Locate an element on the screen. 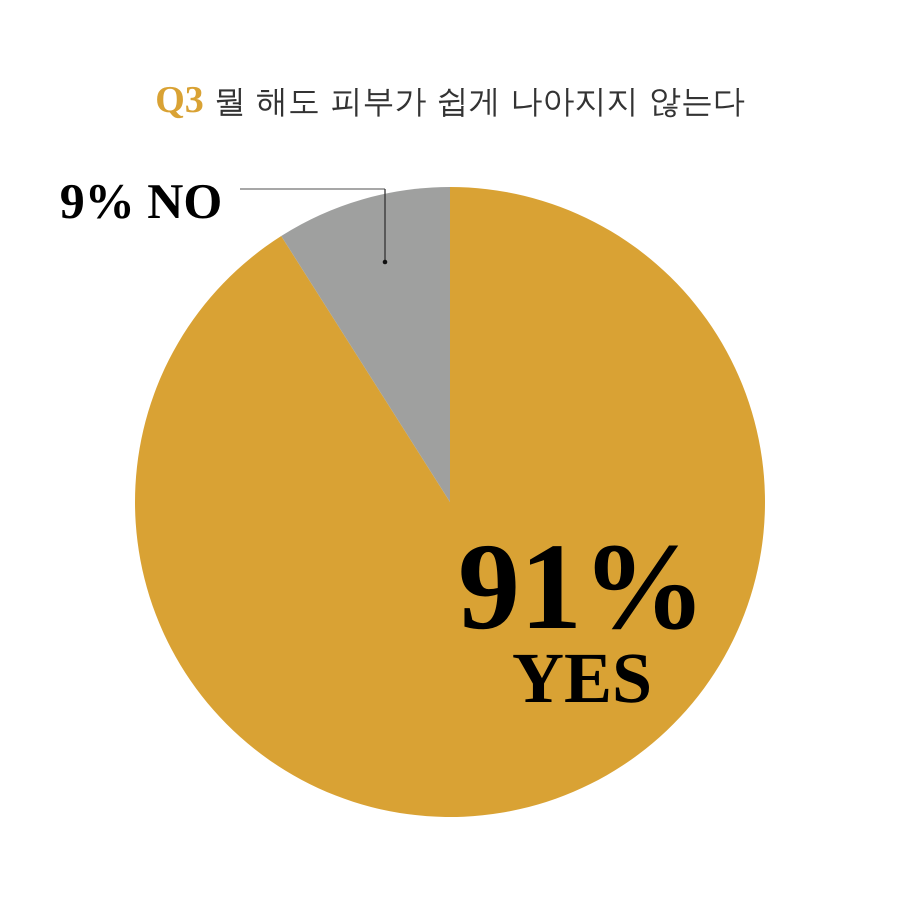  pie-slice is located at coordinates (365, 344).